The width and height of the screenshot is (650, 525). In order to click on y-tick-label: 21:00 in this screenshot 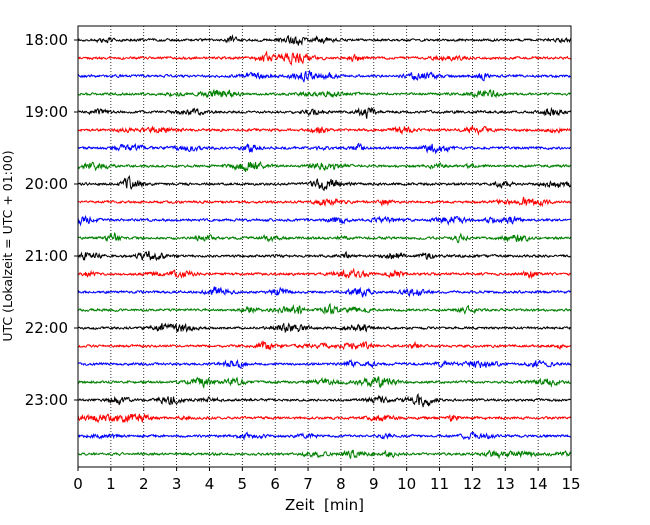, I will do `click(46, 256)`.